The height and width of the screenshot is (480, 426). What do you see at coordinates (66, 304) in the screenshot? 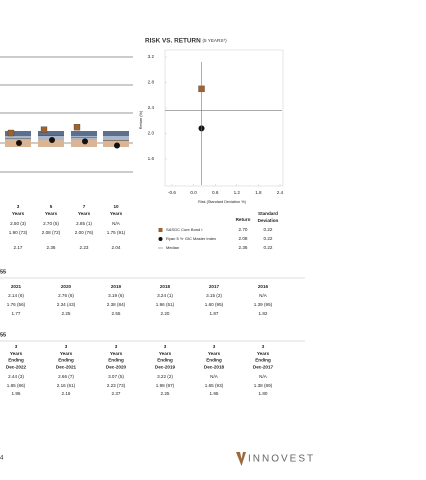
I see `table-cell: 2.34 (43)` at bounding box center [66, 304].